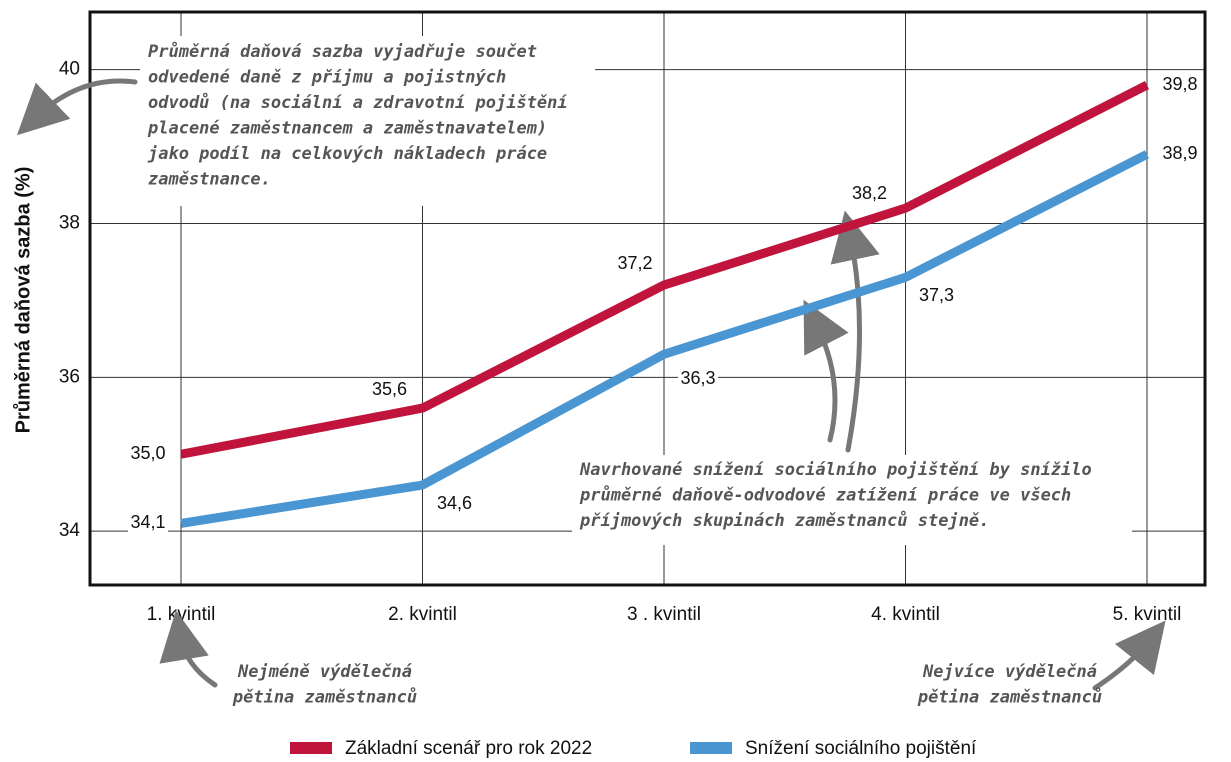  I want to click on x-tick-label: 3 . kvintil, so click(664, 614).